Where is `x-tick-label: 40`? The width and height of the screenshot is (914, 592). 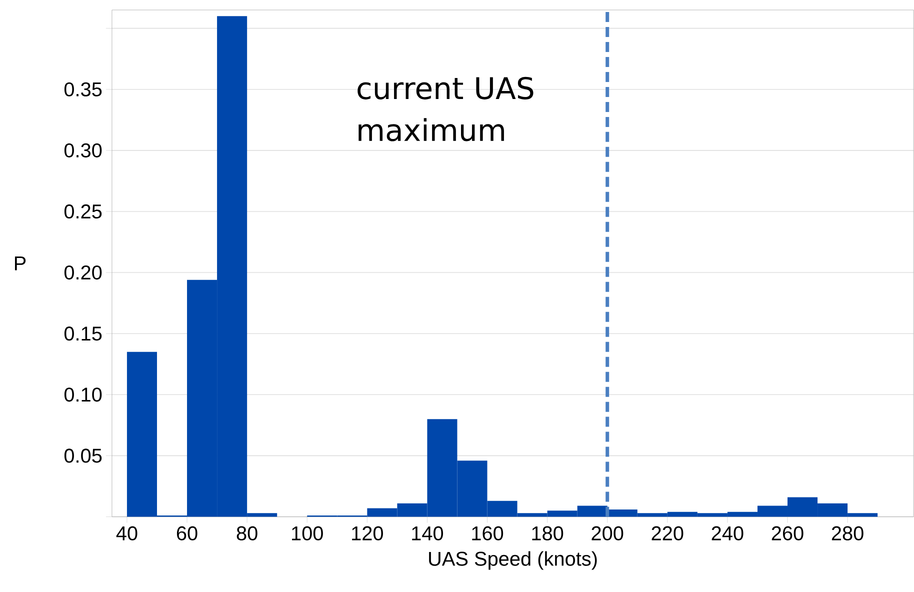 x-tick-label: 40 is located at coordinates (127, 533).